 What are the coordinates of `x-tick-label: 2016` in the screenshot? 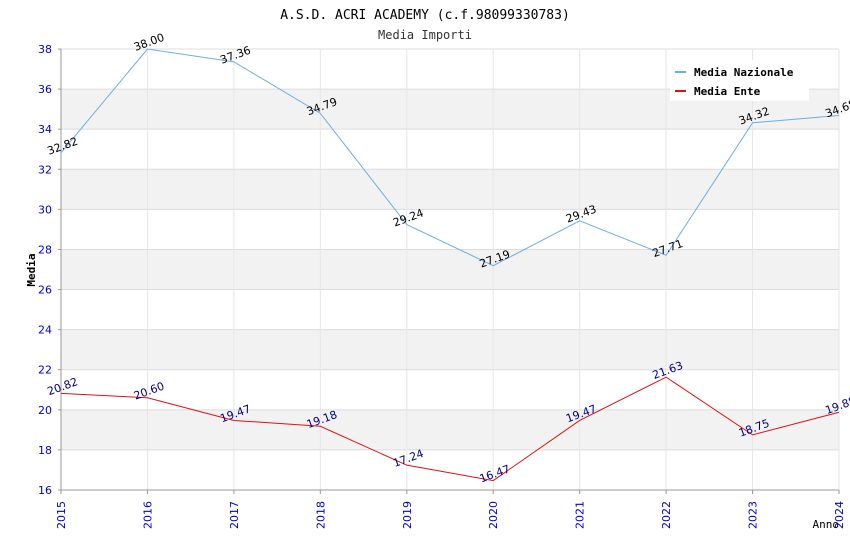 It's located at (147, 515).